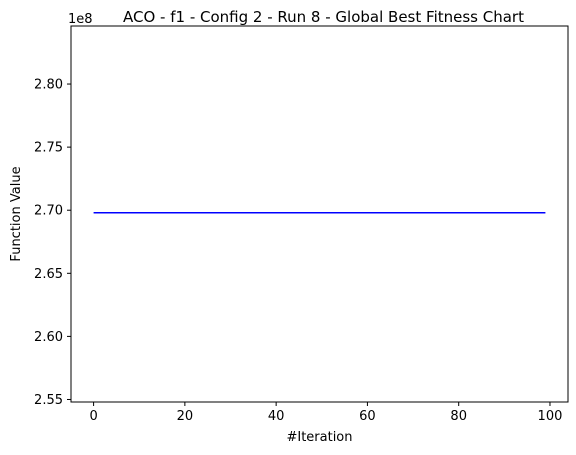  I want to click on y-axis-label: Function Value, so click(16, 213).